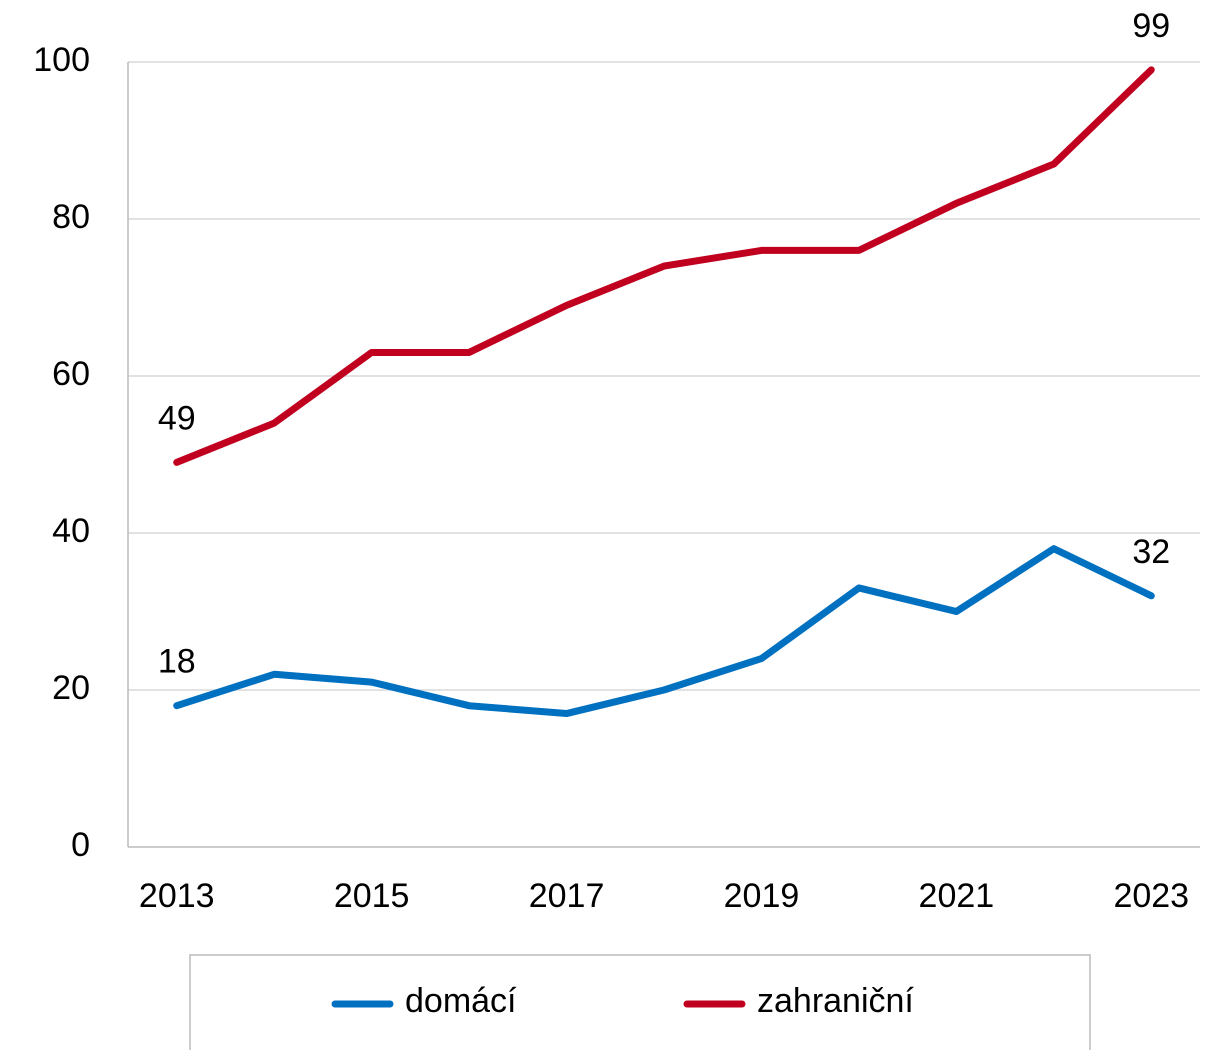 This screenshot has height=1050, width=1205. Describe the element at coordinates (1151, 26) in the screenshot. I see `data-label: 99` at that location.